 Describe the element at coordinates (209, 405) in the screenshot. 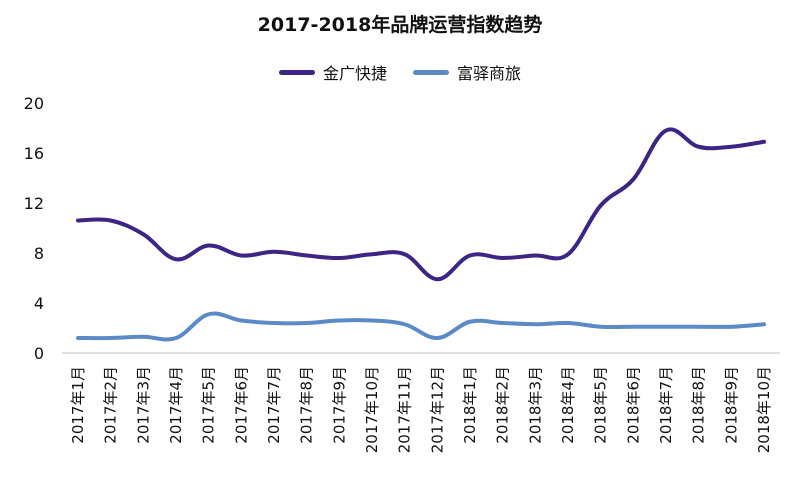

I see `x-tick-label-4: 2017年5月` at that location.